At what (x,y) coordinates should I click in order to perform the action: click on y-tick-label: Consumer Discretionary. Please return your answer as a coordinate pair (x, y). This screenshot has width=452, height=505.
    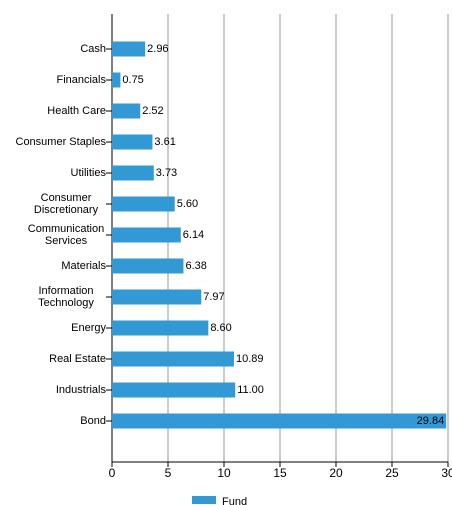
    Looking at the image, I should click on (66, 204).